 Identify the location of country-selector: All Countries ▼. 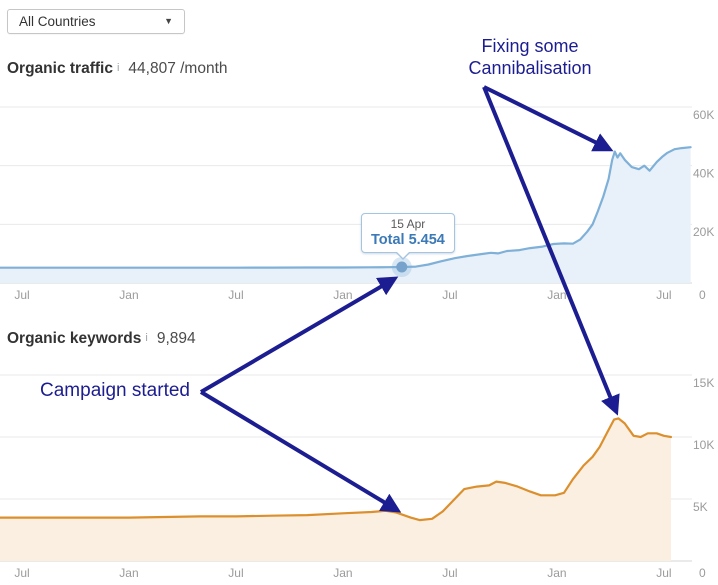
(96, 21).